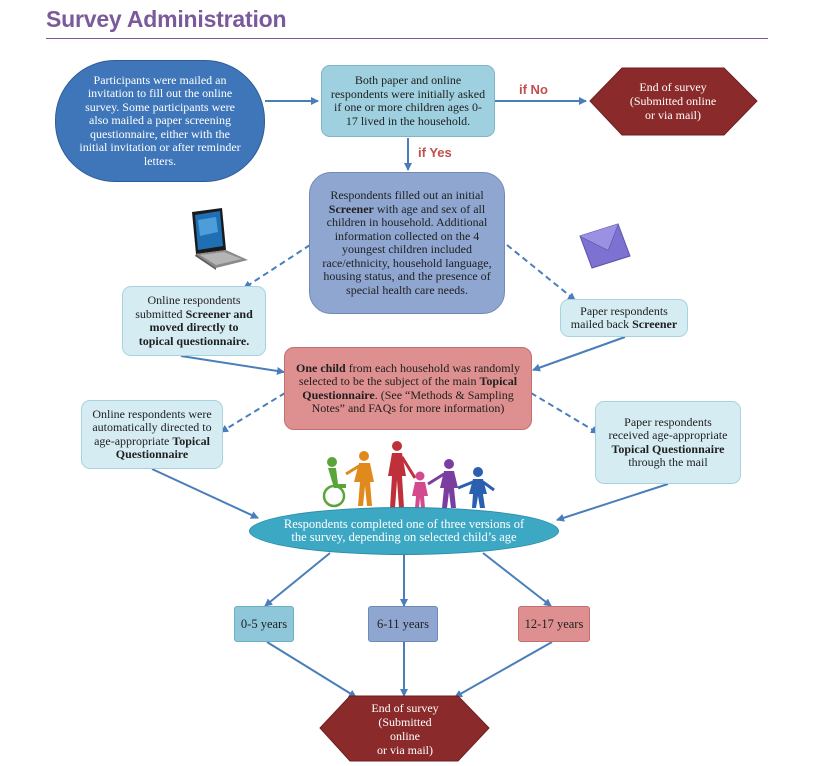 Image resolution: width=813 pixels, height=766 pixels. What do you see at coordinates (579, 354) in the screenshot?
I see `arrow-paper-to-onechild` at bounding box center [579, 354].